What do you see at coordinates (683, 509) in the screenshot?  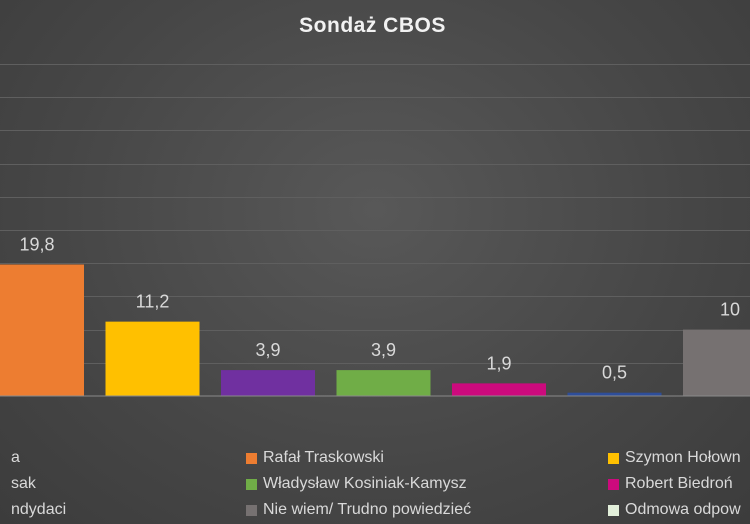 I see `legend-label: Odmowa odpow` at bounding box center [683, 509].